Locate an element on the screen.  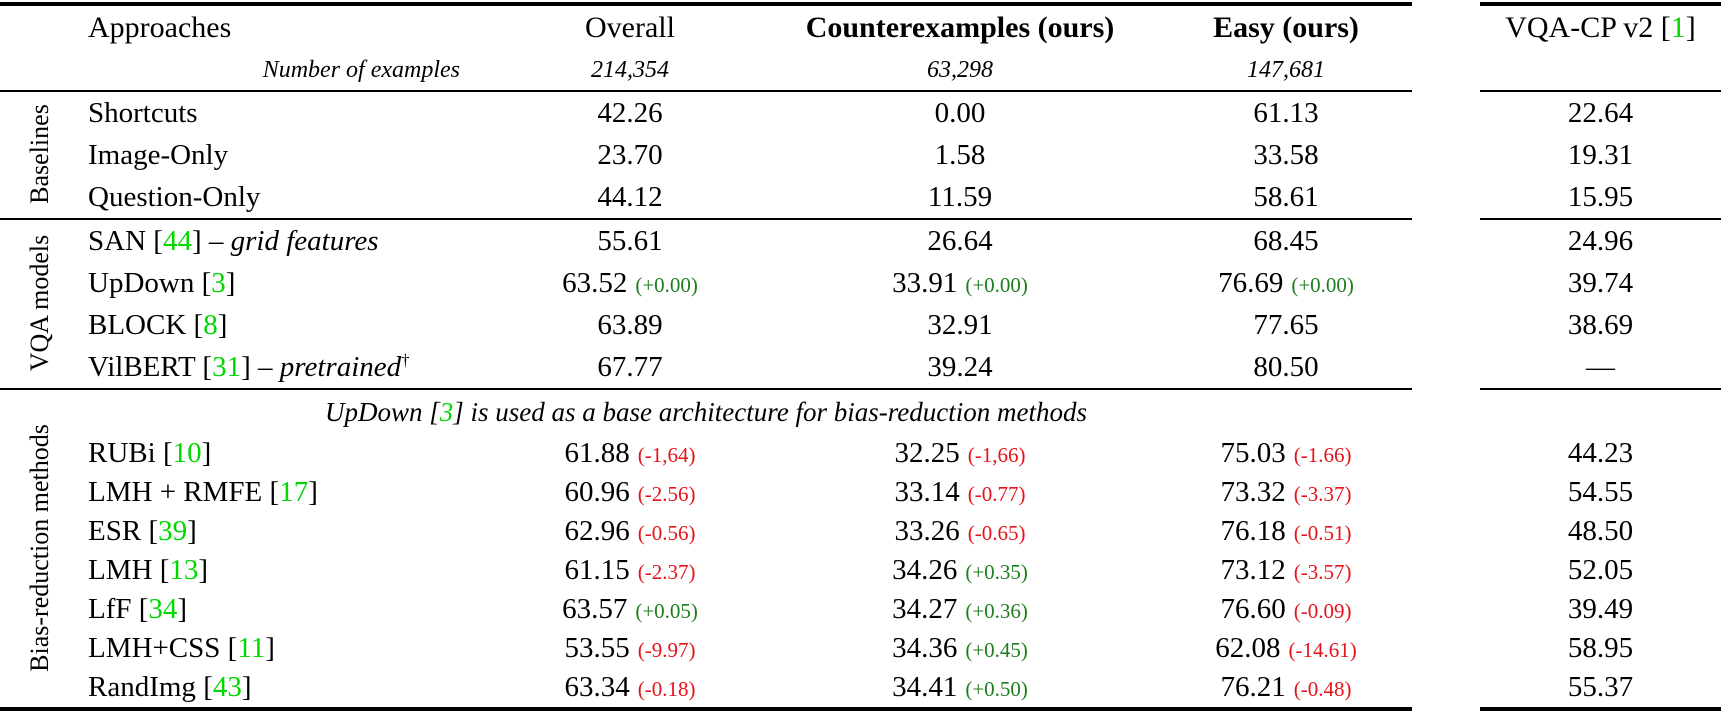
overall-cell: 62.96 (-0.56) is located at coordinates (630, 531).